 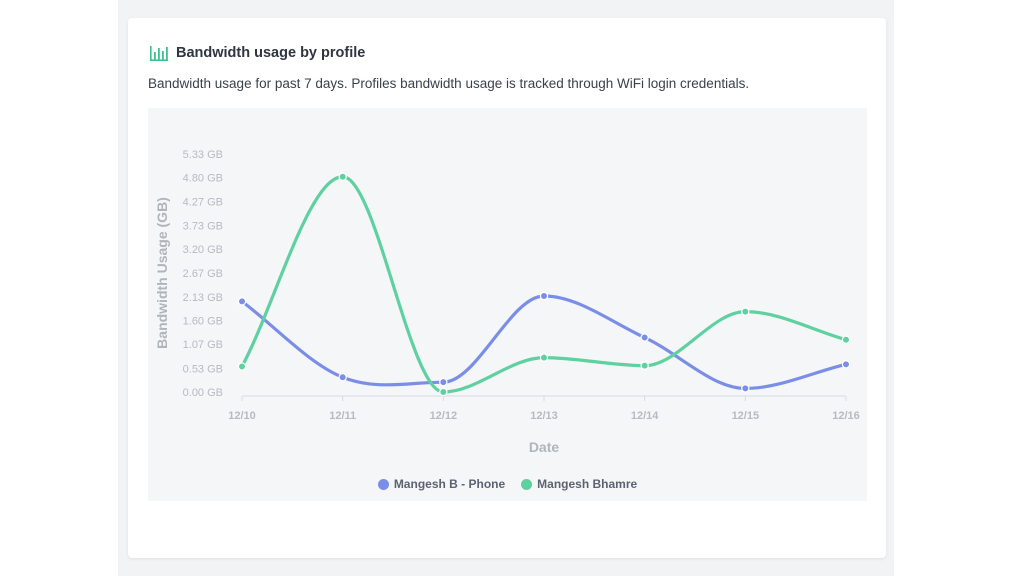 What do you see at coordinates (203, 345) in the screenshot?
I see `y-tick-label: 1.07 GB` at bounding box center [203, 345].